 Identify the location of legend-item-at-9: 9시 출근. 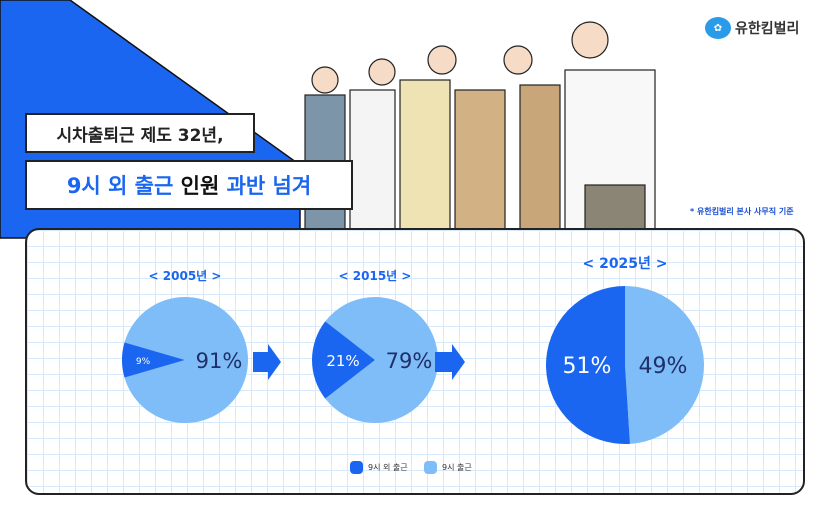
(448, 467).